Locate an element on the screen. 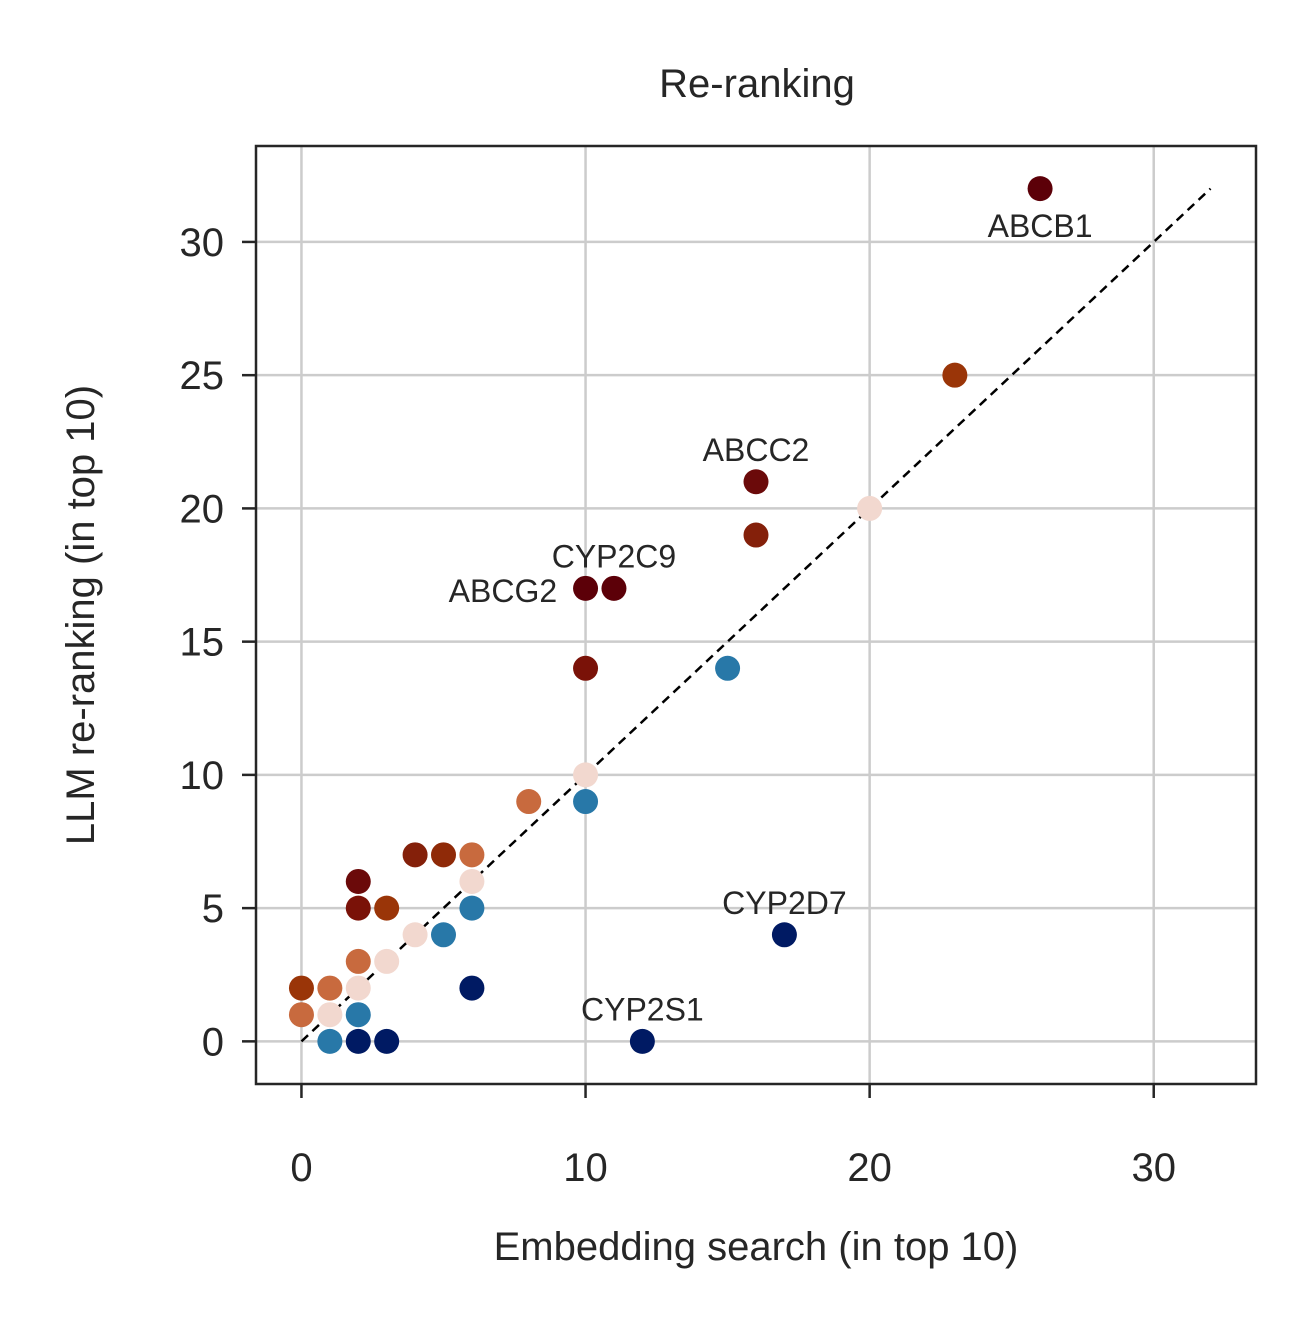 This screenshot has width=1315, height=1332. y-axis-ticks: 0 5 10 15 20 25 30 is located at coordinates (218, 642).